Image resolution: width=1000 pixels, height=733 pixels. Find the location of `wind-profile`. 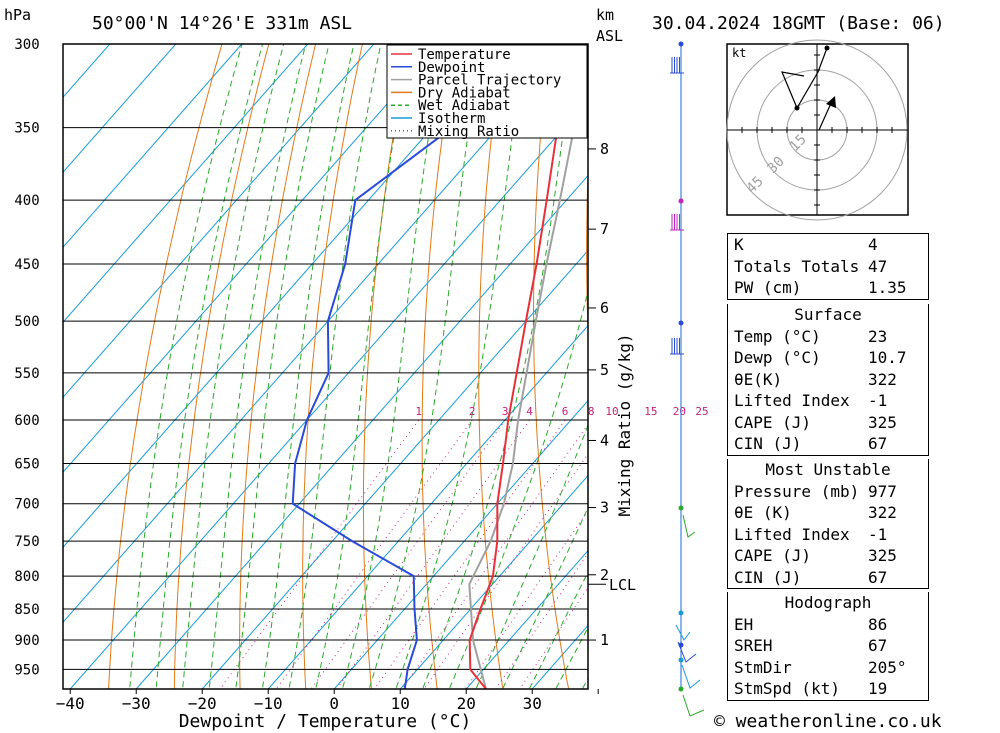

wind-profile is located at coordinates (687, 379).